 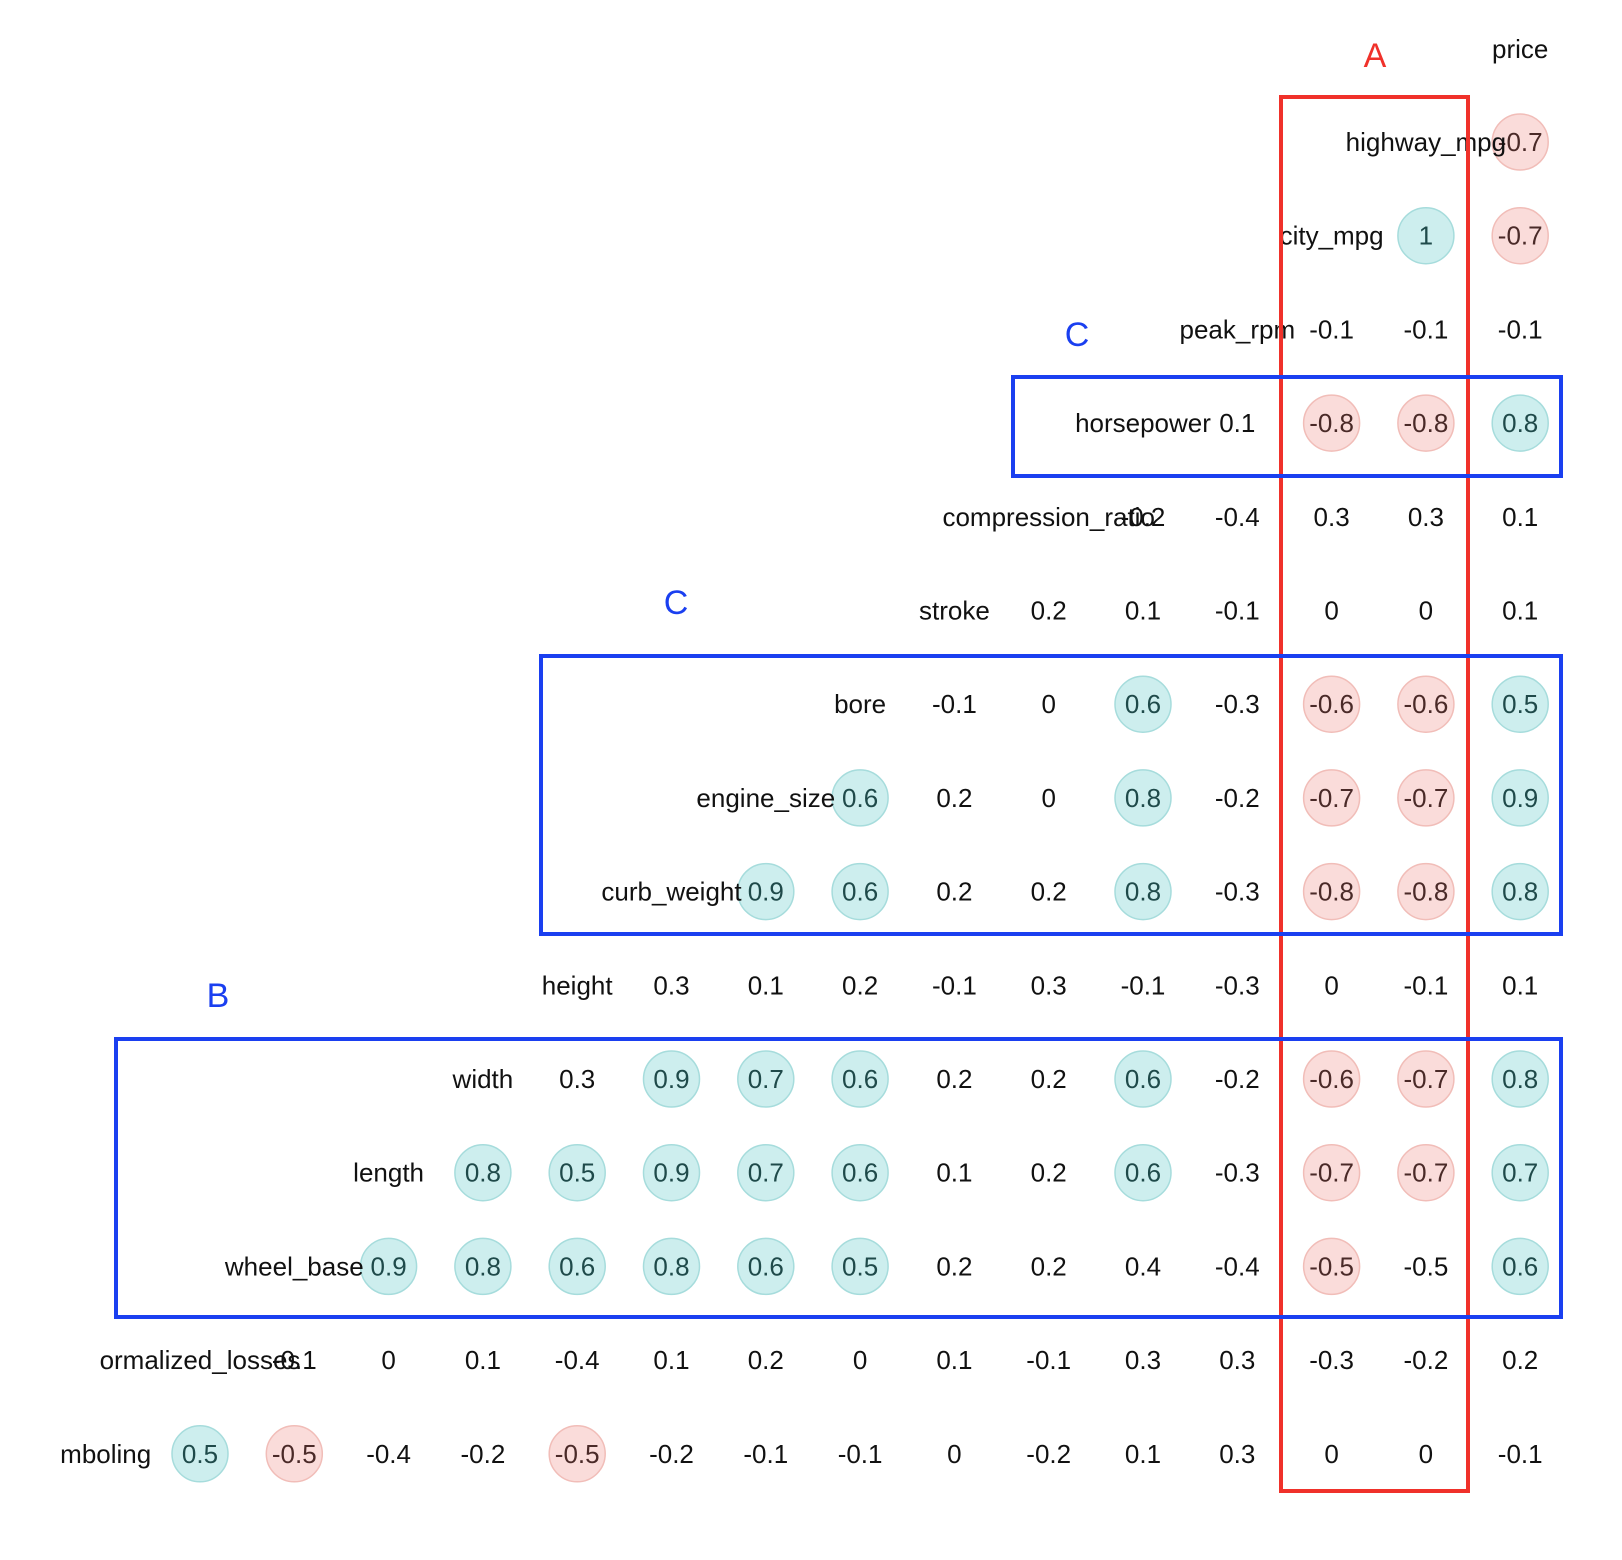 I want to click on cell-value-bore-peak_rpm: -0.3, so click(x=1237, y=704).